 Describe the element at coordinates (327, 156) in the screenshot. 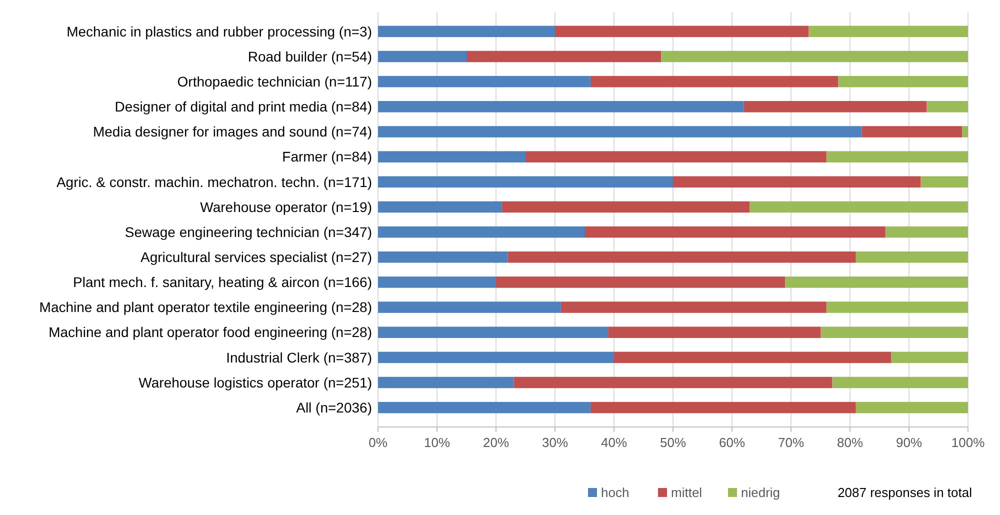

I see `y-tick-label: Farmer (n=84)` at that location.